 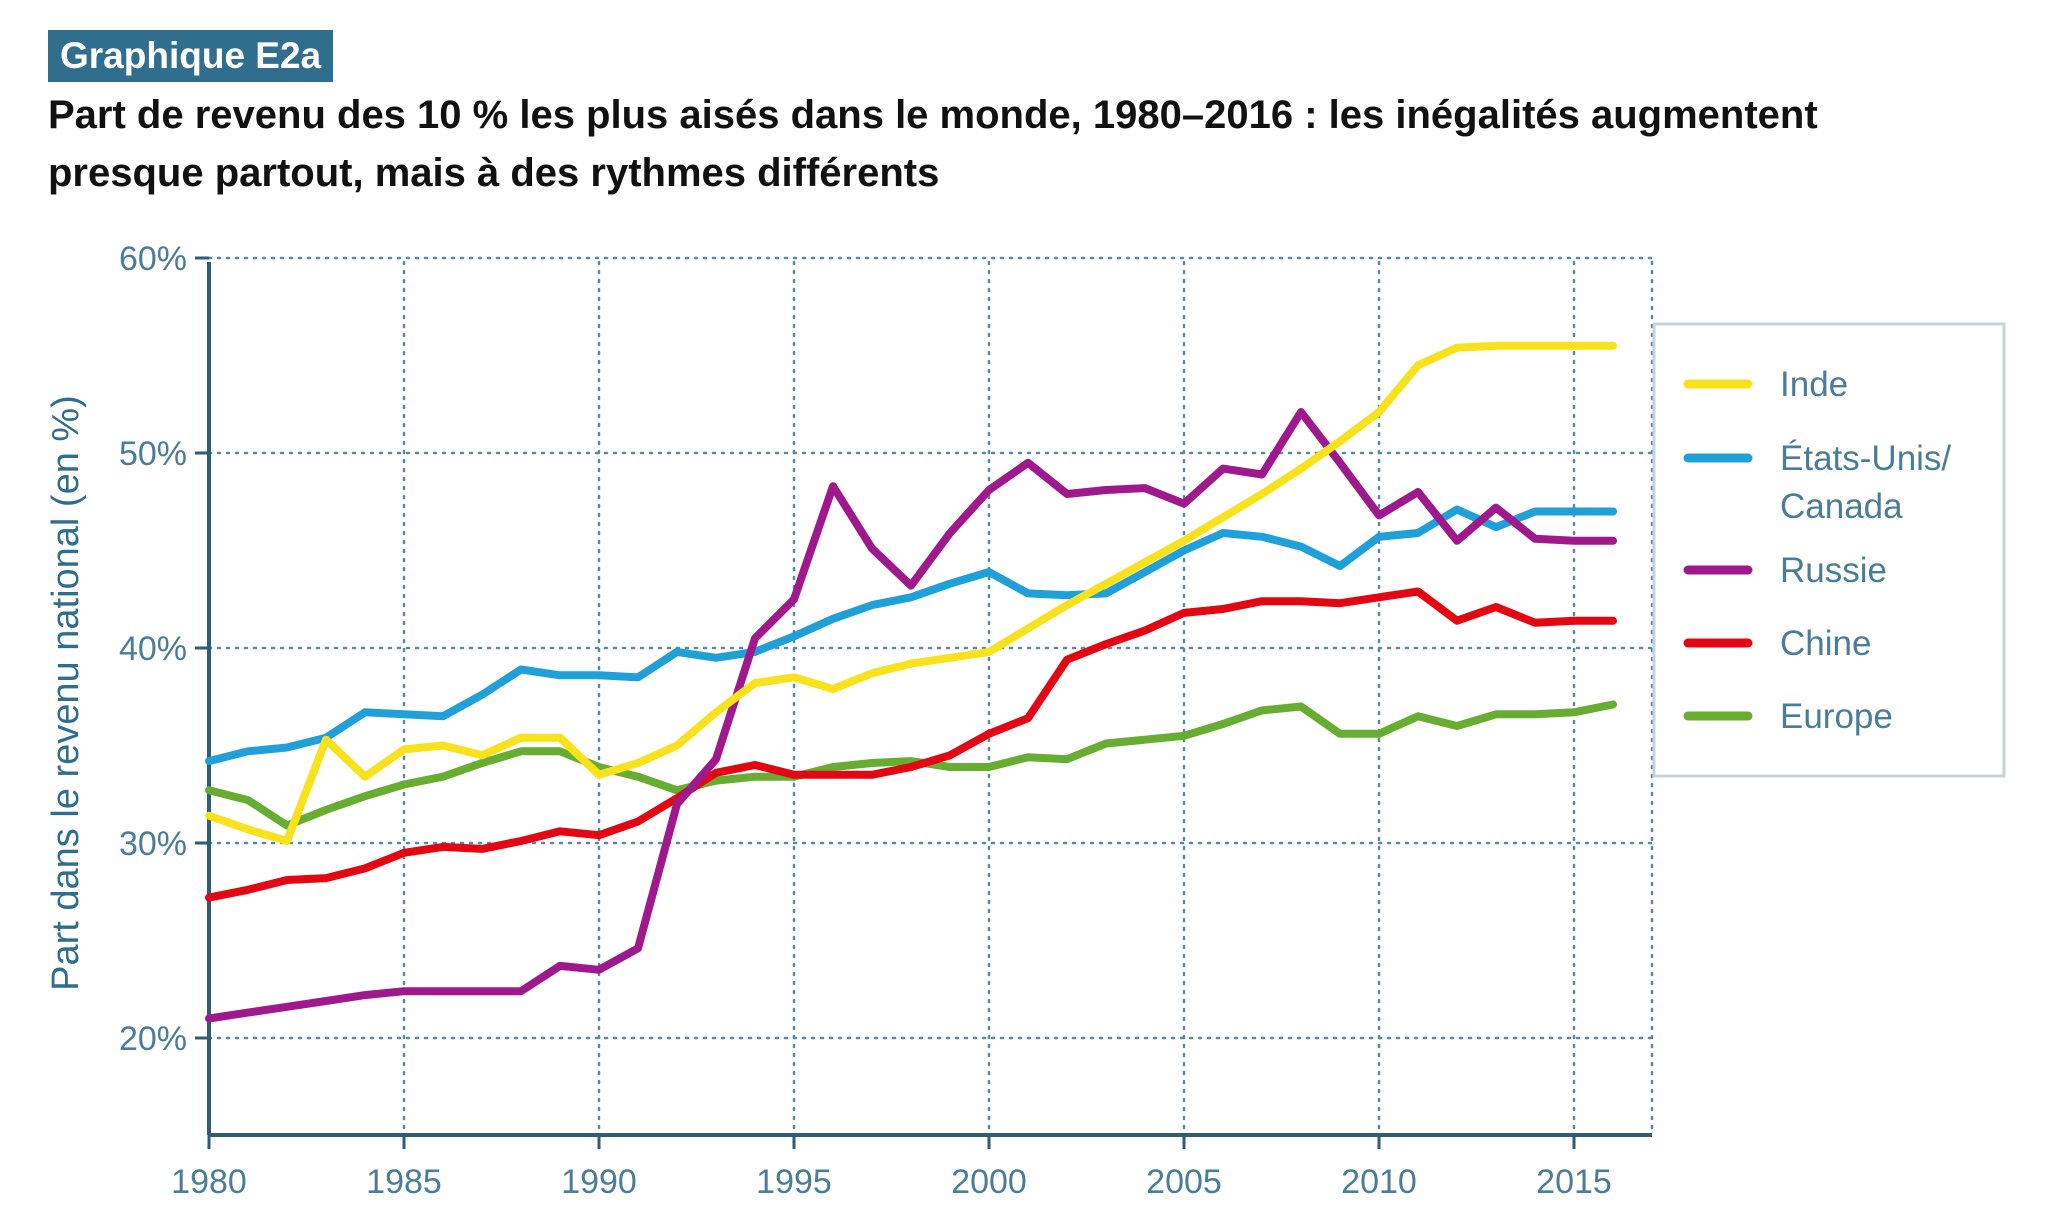 I want to click on x-tick-label: 1995, so click(x=794, y=1182).